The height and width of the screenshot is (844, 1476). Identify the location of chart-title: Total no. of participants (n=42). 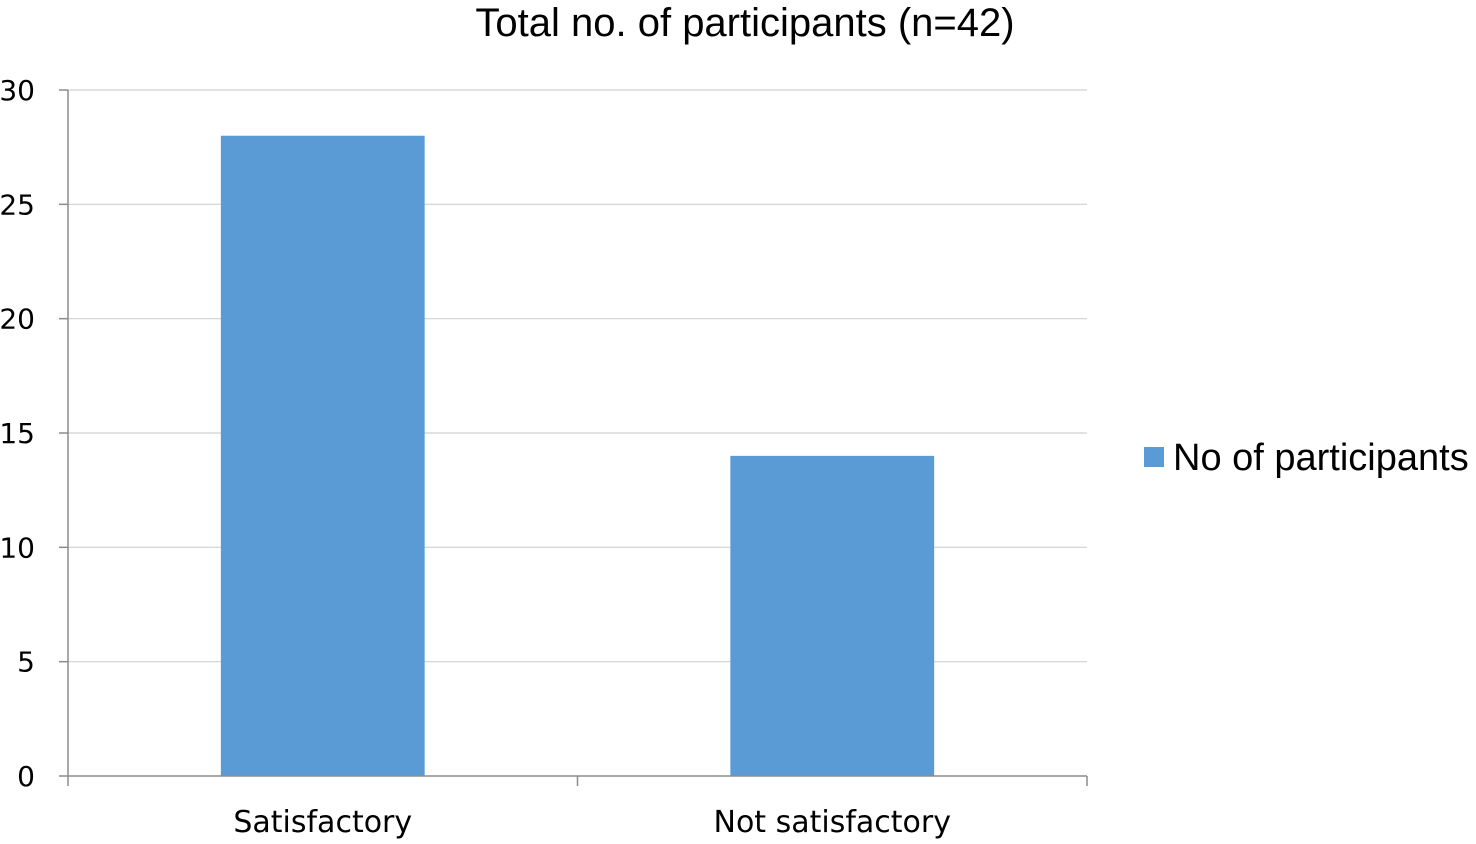
(744, 23).